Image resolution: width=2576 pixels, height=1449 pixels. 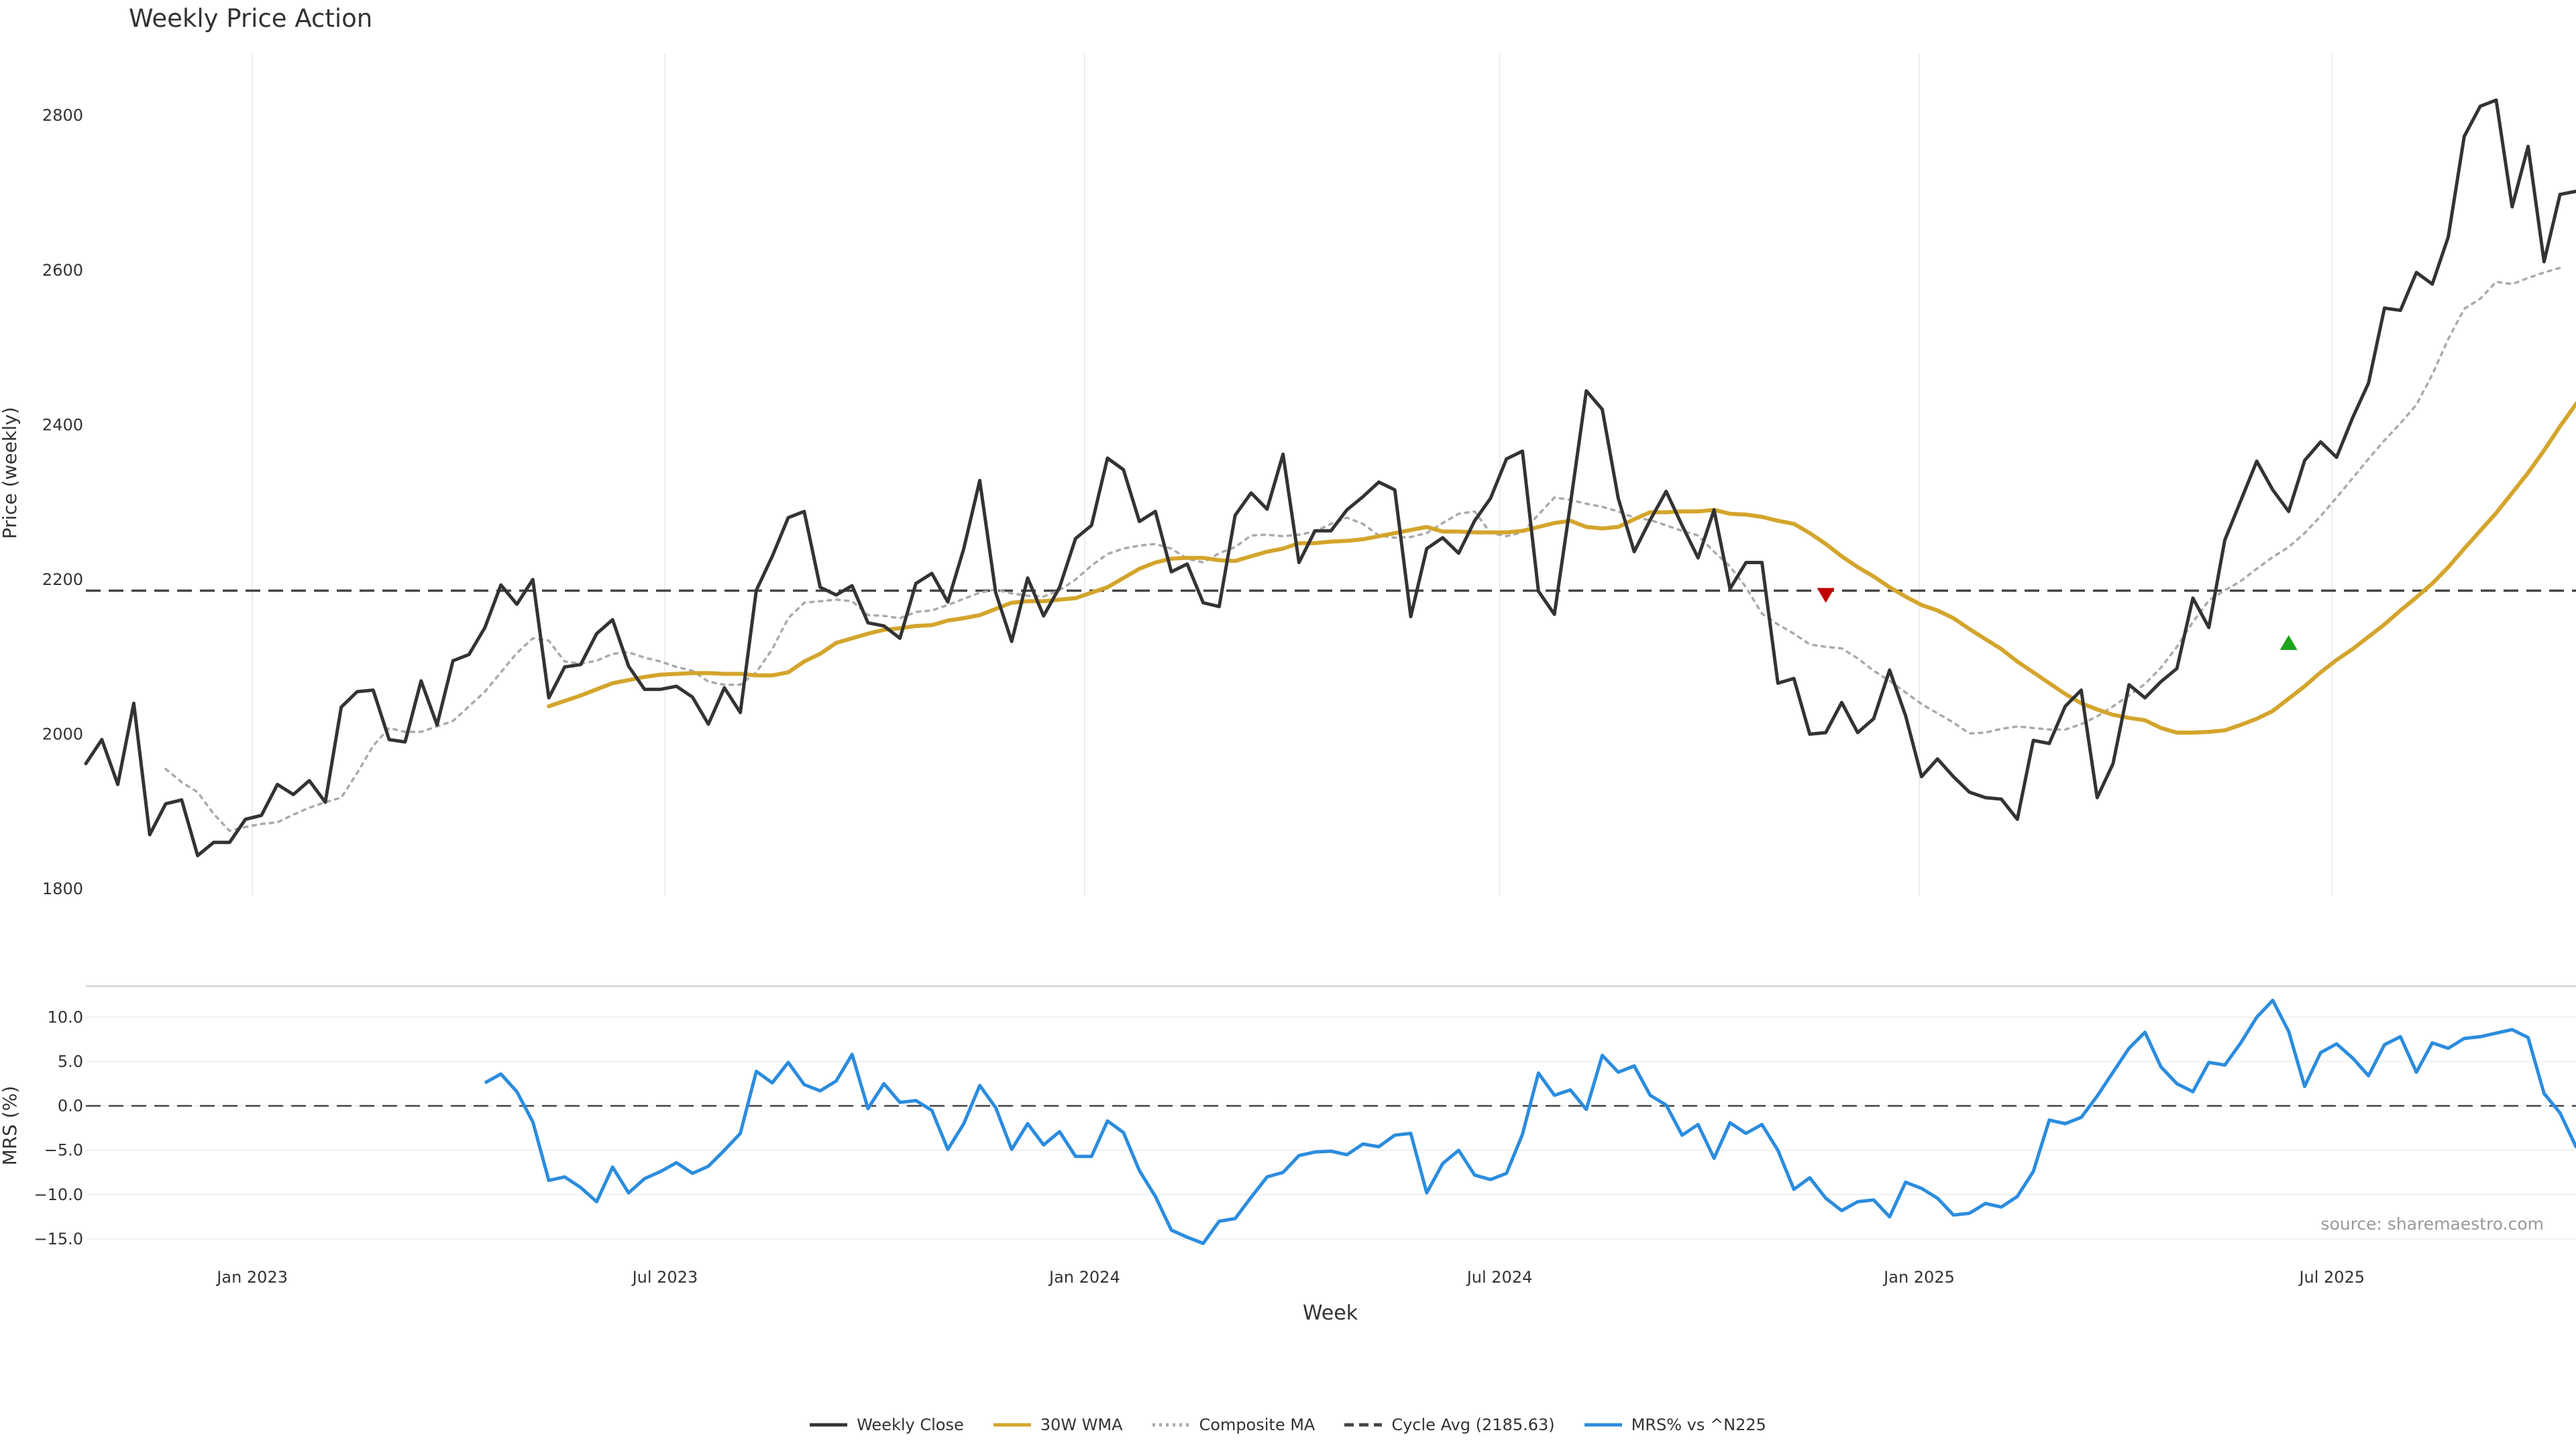 I want to click on mrs-series, so click(x=1530, y=1121).